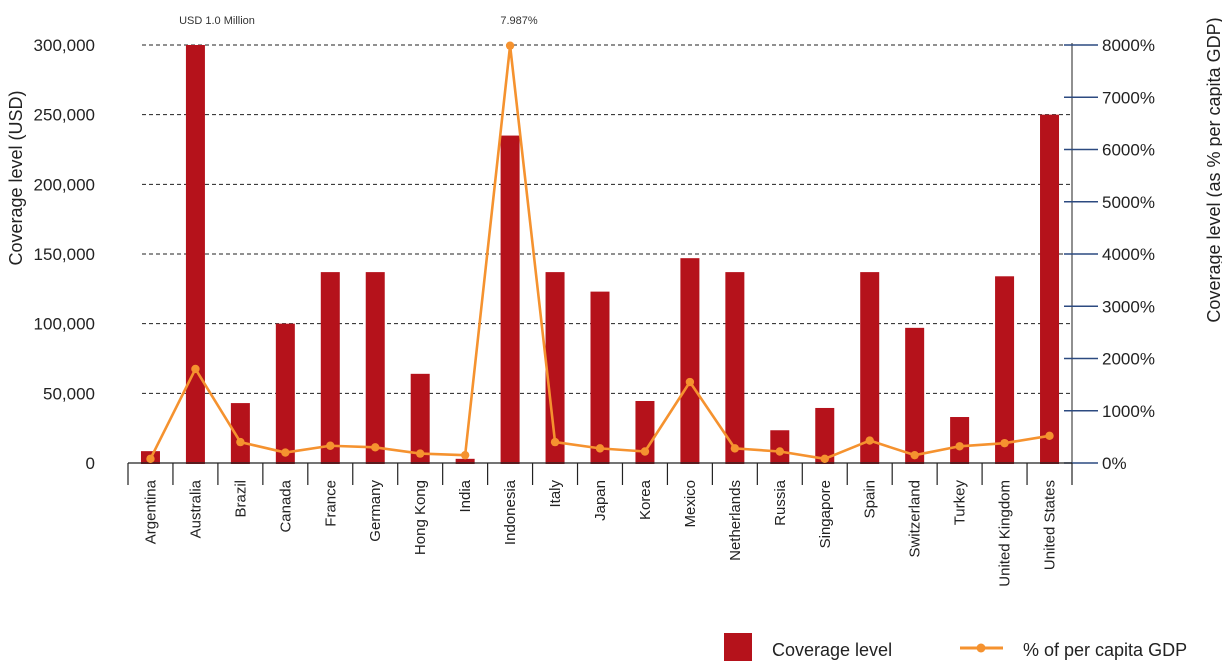  I want to click on category-label: United Kingdom, so click(1005, 533).